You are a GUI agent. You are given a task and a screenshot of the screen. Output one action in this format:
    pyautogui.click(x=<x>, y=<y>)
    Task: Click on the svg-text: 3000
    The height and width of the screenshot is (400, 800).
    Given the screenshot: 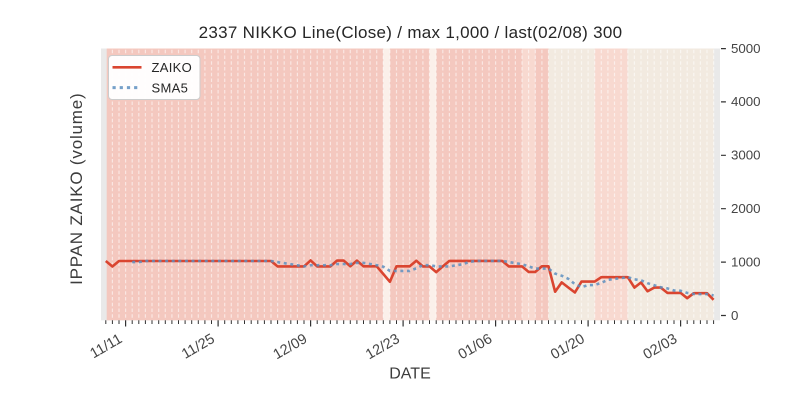 What is the action you would take?
    pyautogui.click(x=746, y=155)
    